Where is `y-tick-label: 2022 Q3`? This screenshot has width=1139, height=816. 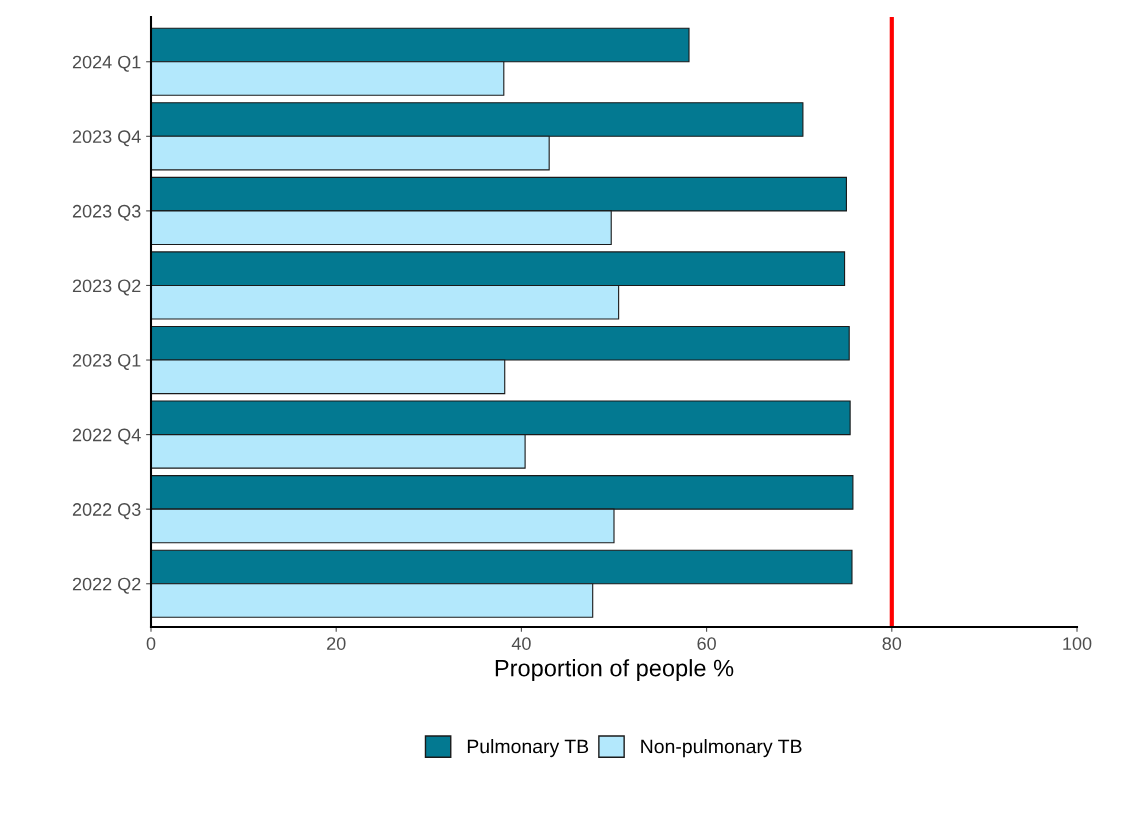 y-tick-label: 2022 Q3 is located at coordinates (106, 511).